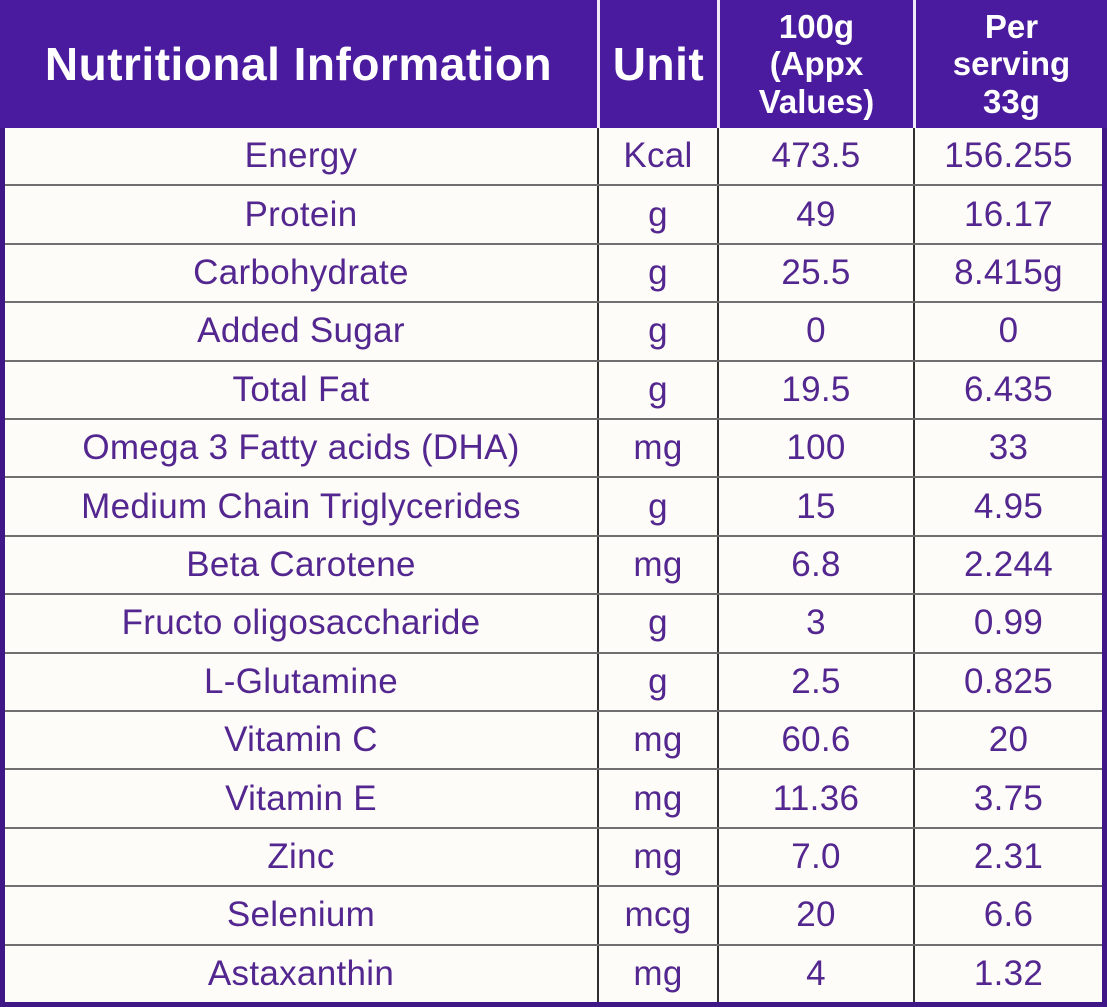 This screenshot has width=1107, height=1007. What do you see at coordinates (815, 974) in the screenshot?
I see `value-per-100g: 4` at bounding box center [815, 974].